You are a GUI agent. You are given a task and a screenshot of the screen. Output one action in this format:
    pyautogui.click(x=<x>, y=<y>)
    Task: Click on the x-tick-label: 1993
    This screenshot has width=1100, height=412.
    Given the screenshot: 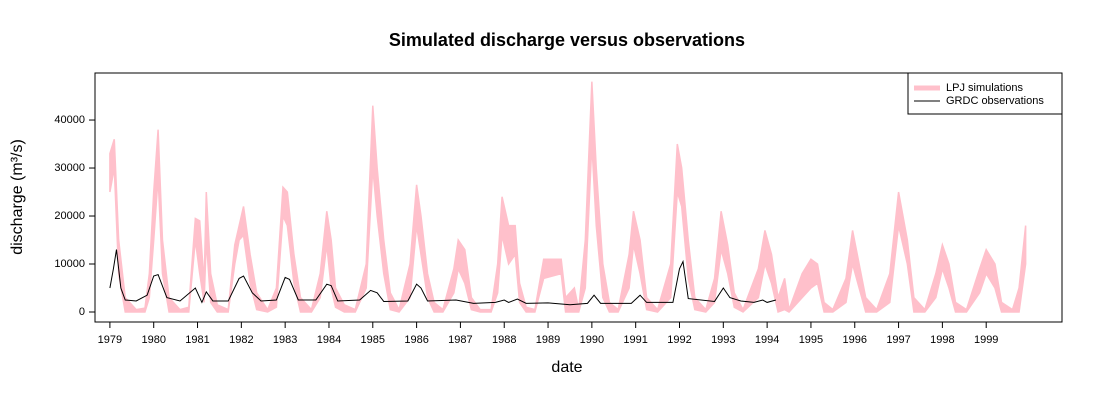 What is the action you would take?
    pyautogui.click(x=723, y=340)
    